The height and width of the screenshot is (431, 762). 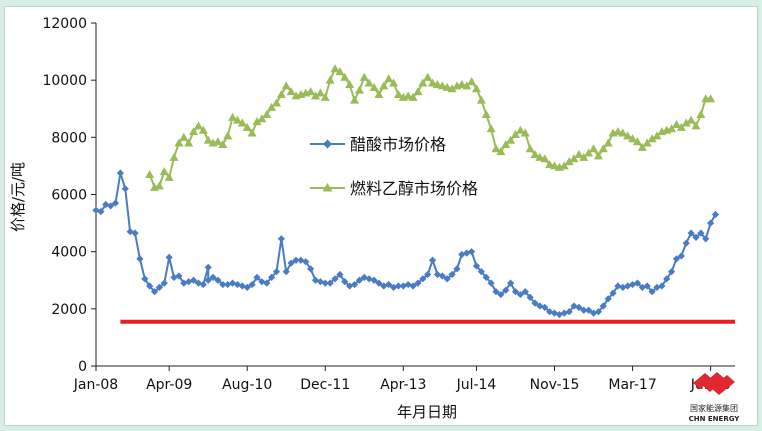 I want to click on x-tick-label: Jul-14, so click(x=476, y=385).